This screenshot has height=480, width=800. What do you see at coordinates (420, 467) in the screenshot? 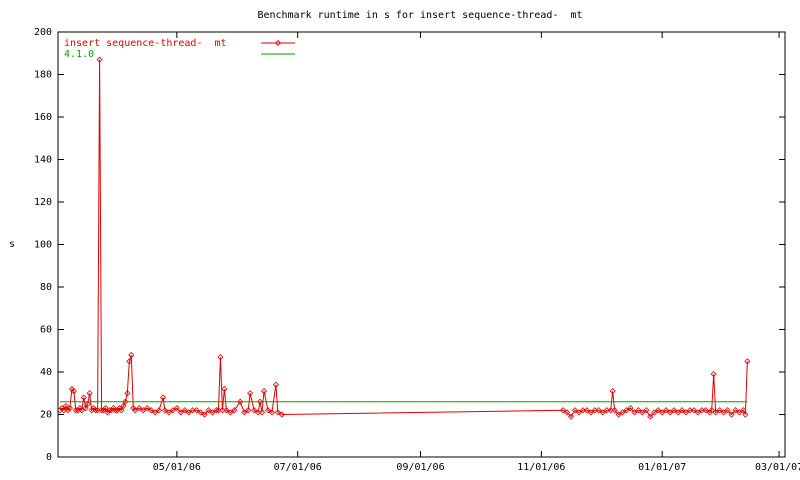
I see `x-tick-label: 09/01/06` at bounding box center [420, 467].